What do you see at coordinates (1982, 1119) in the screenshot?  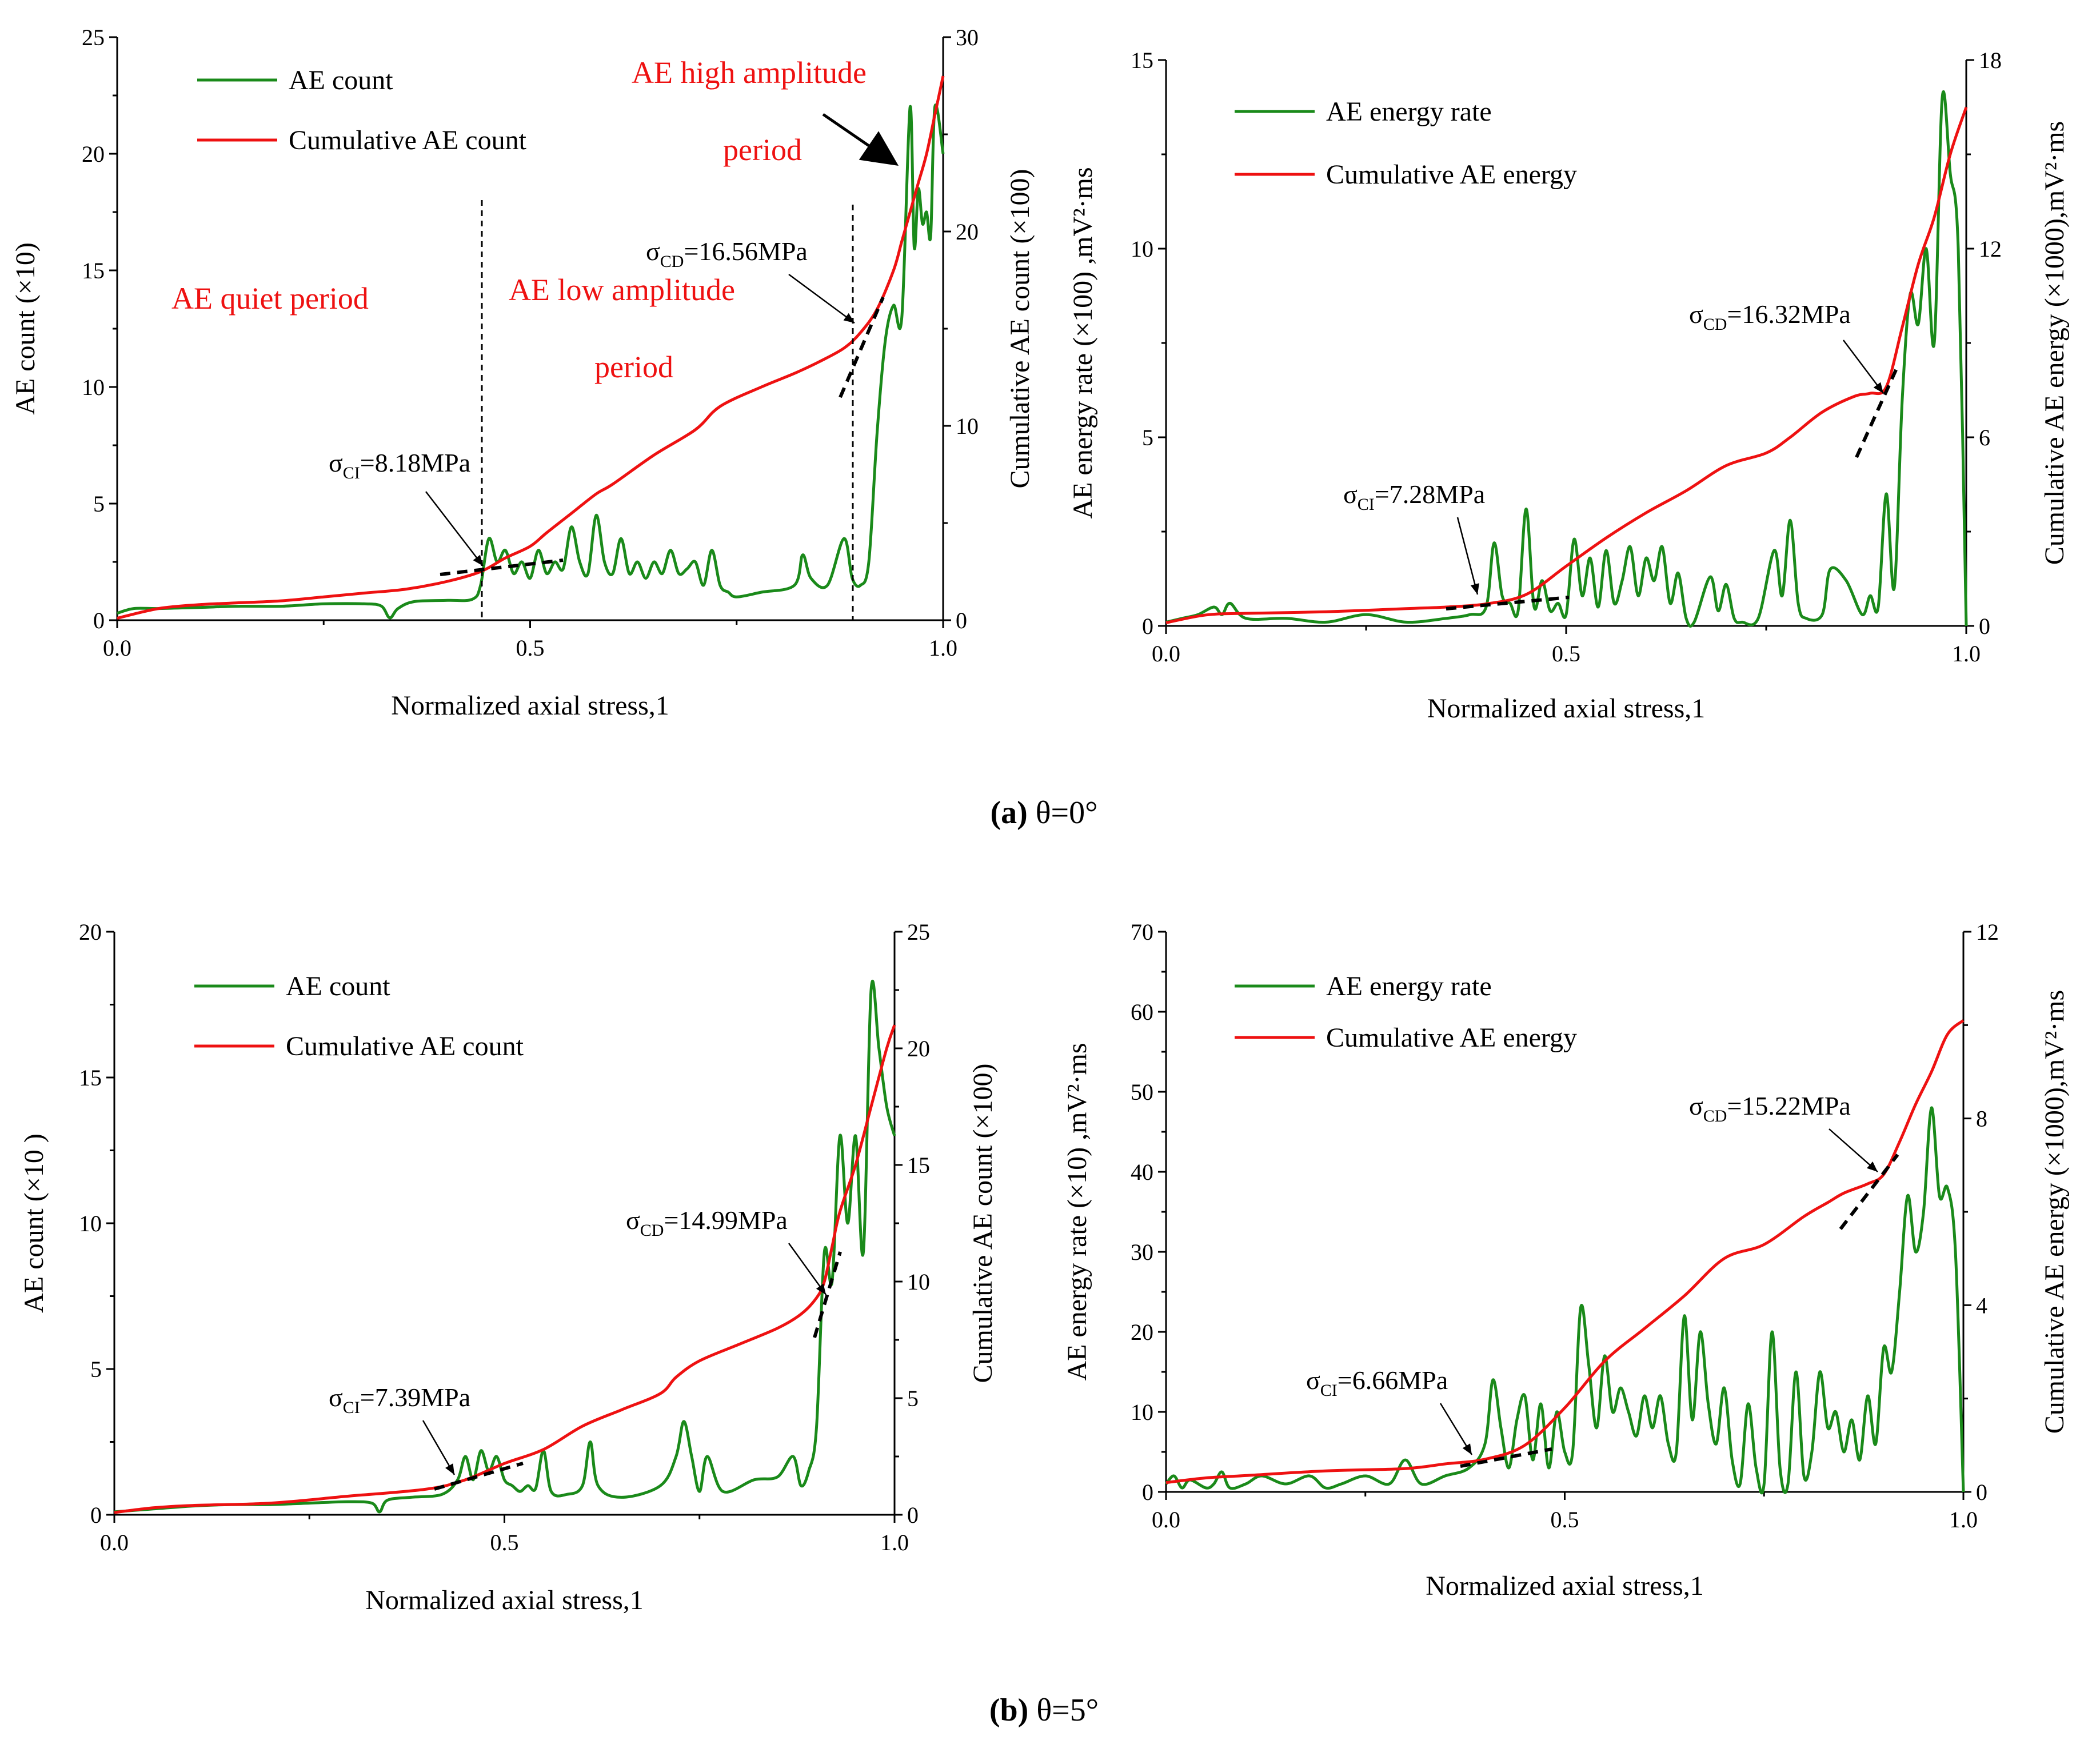 I see `y2-tick-label: 8` at bounding box center [1982, 1119].